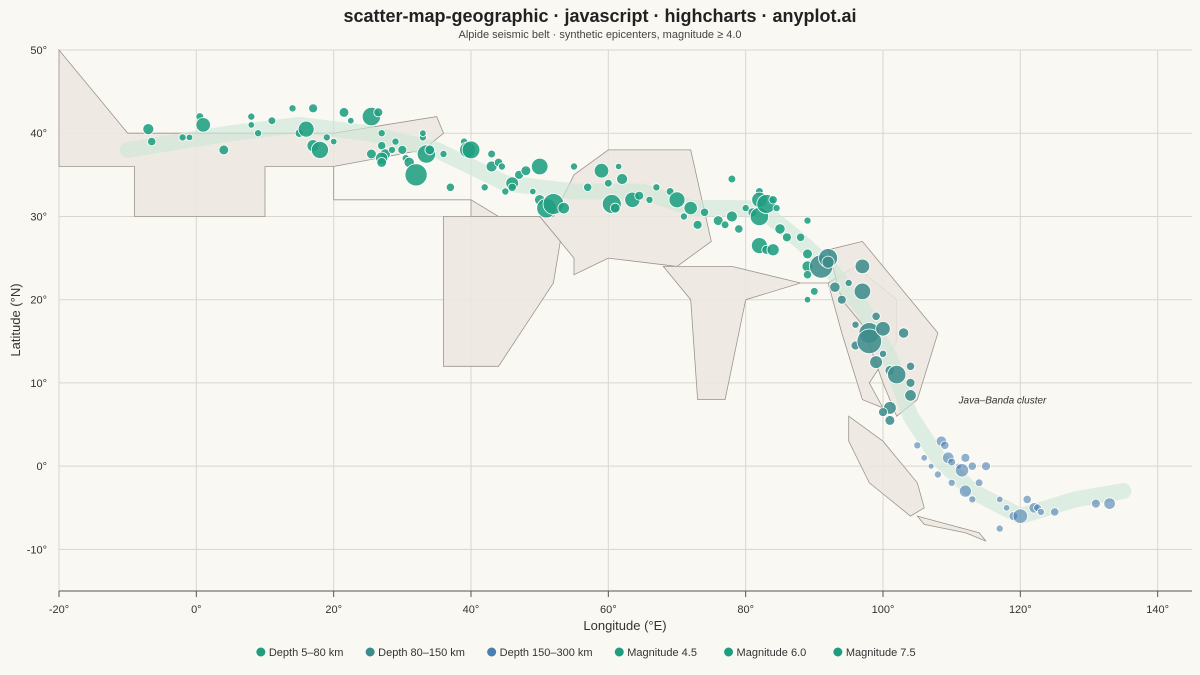 The height and width of the screenshot is (675, 1200). I want to click on x-tick-label: 140°, so click(1157, 610).